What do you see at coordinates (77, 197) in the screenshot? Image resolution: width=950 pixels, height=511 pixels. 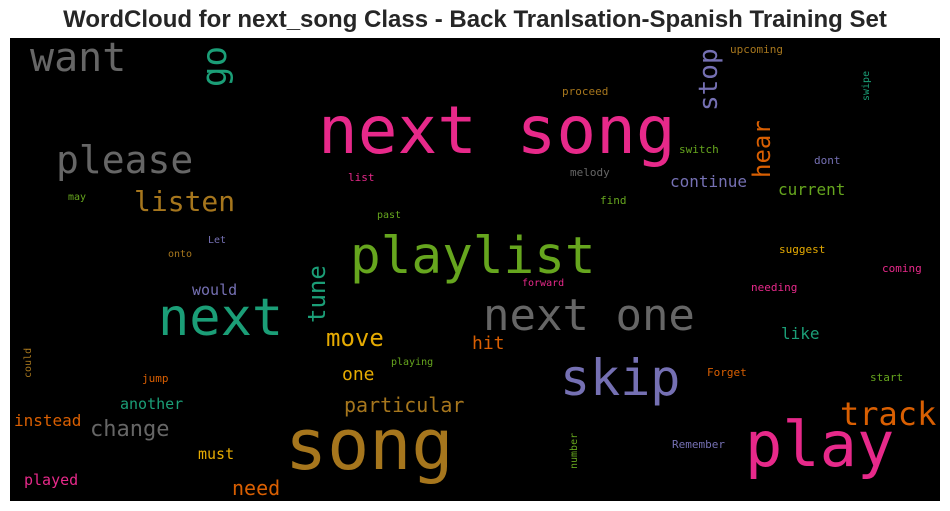 I see `word-may: may` at bounding box center [77, 197].